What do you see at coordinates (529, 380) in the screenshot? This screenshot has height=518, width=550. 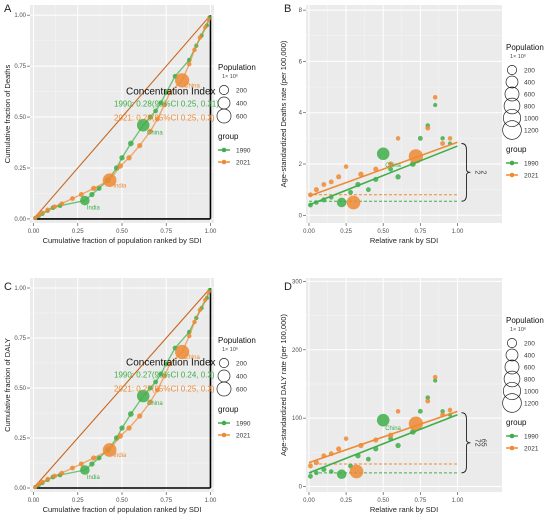 I see `legend-size-label: 800` at bounding box center [529, 380].